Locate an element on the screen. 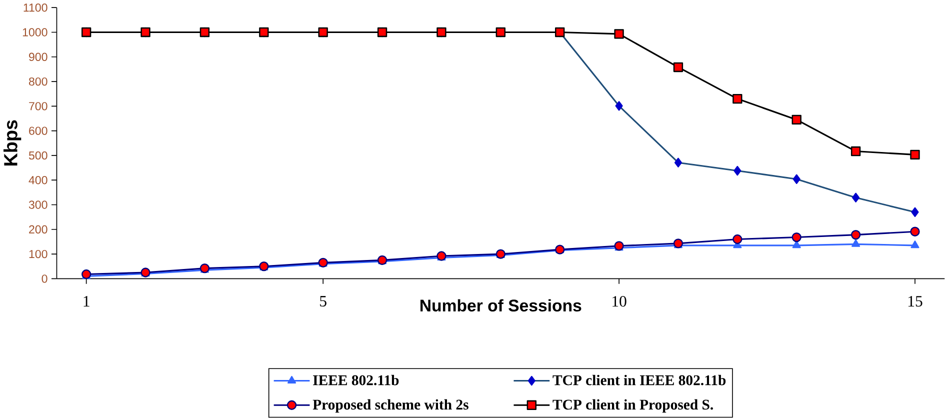 This screenshot has height=418, width=945. y-tick-label: 0 is located at coordinates (45, 278).